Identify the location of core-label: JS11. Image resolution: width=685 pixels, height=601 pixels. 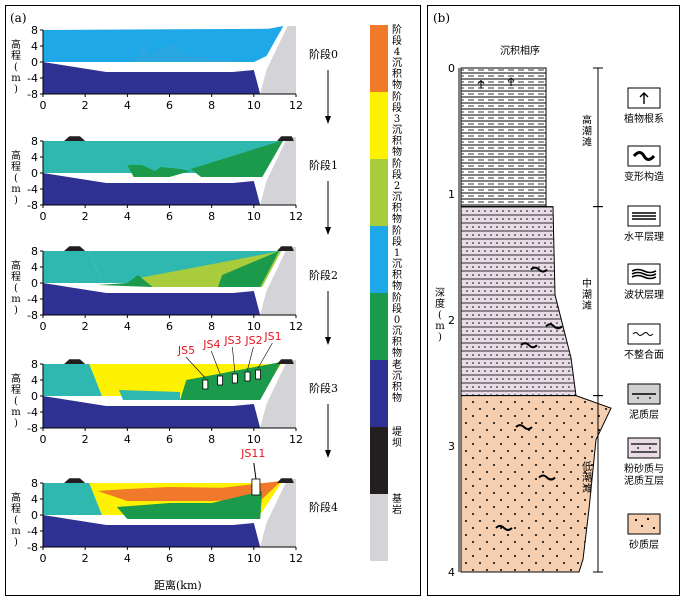
(252, 453).